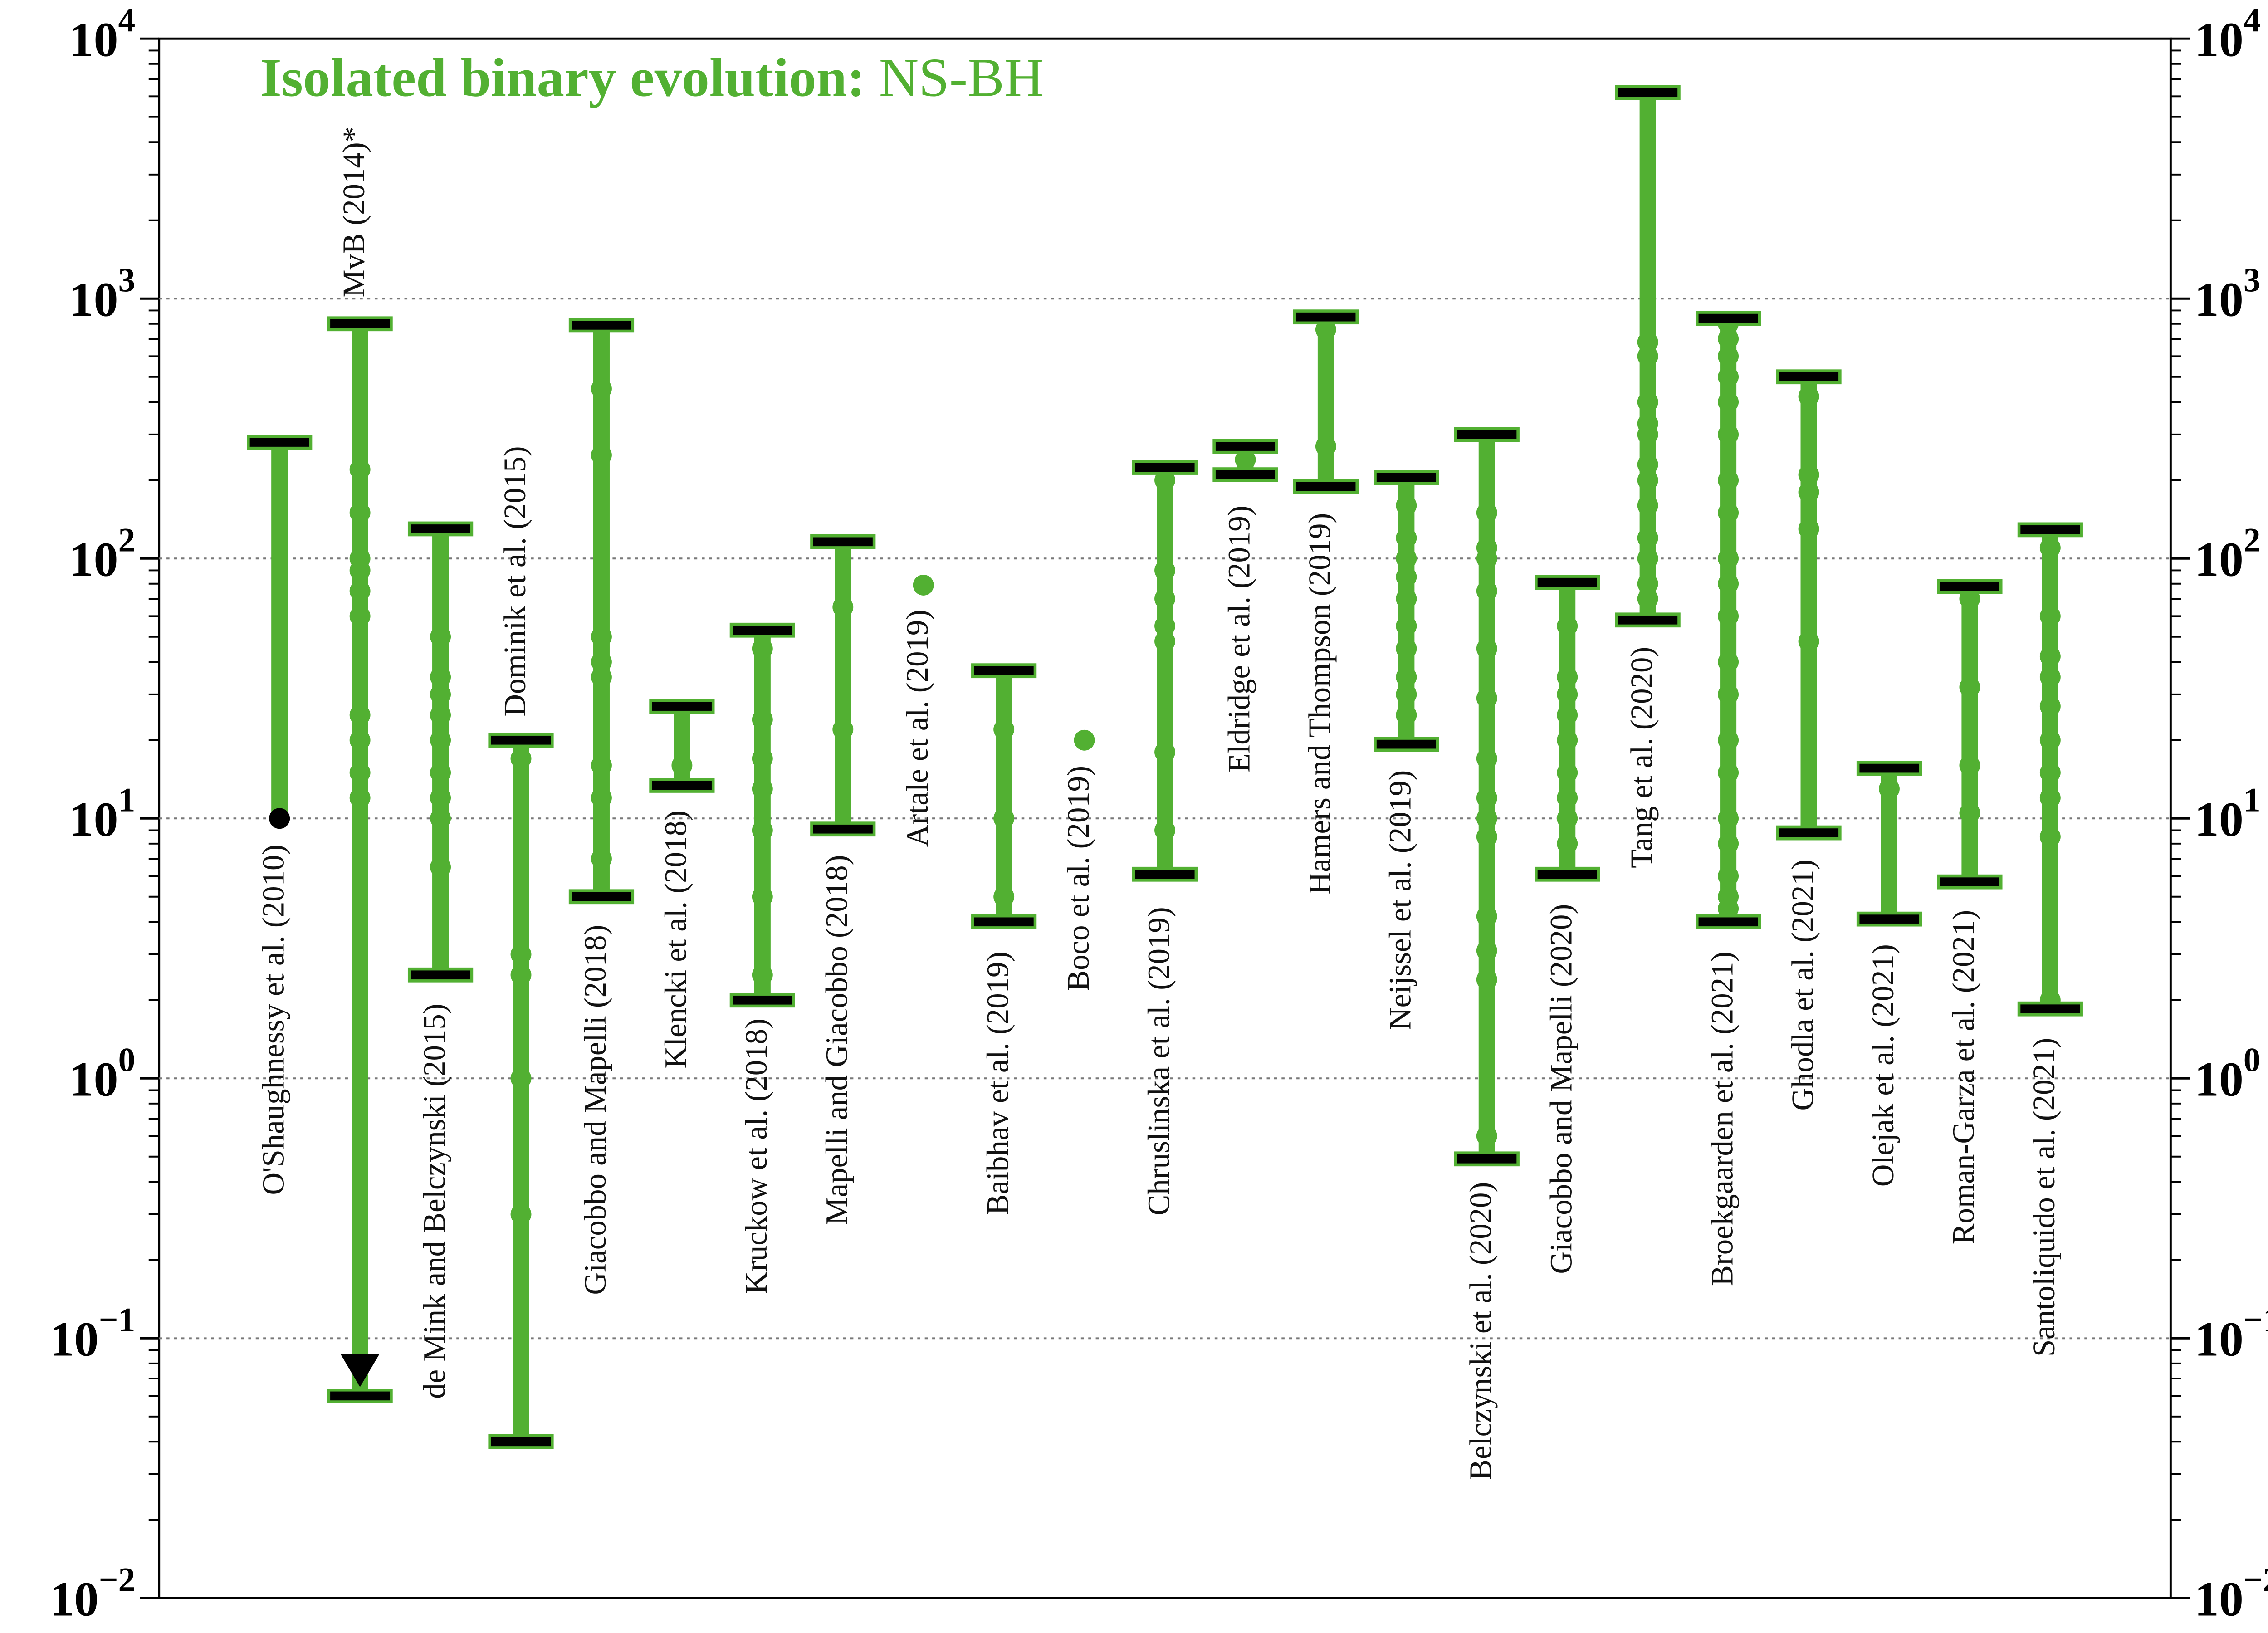 This screenshot has height=1633, width=2268. Describe the element at coordinates (1481, 1331) in the screenshot. I see `study-label: Belczynski et al. (2020)` at that location.